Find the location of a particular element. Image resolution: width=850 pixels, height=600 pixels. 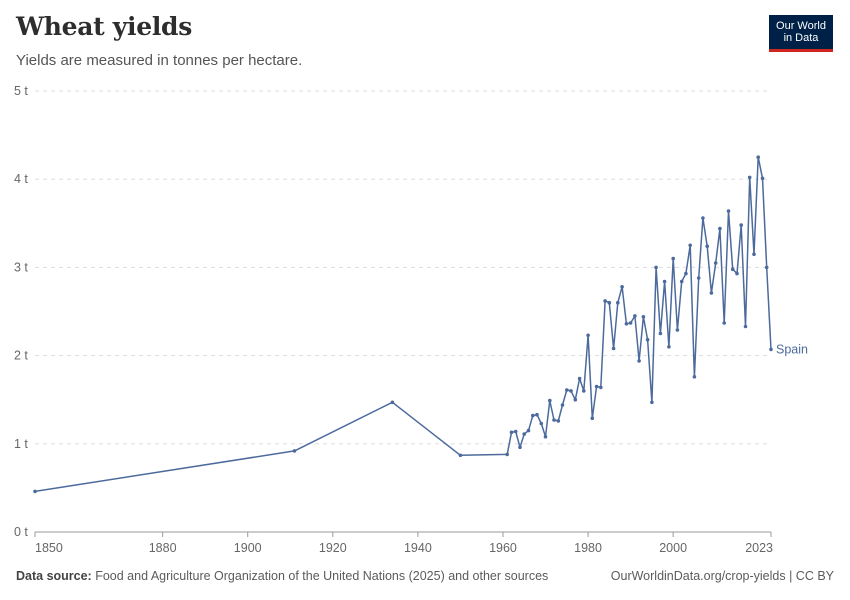

x-tick-label: 1850 is located at coordinates (49, 548).